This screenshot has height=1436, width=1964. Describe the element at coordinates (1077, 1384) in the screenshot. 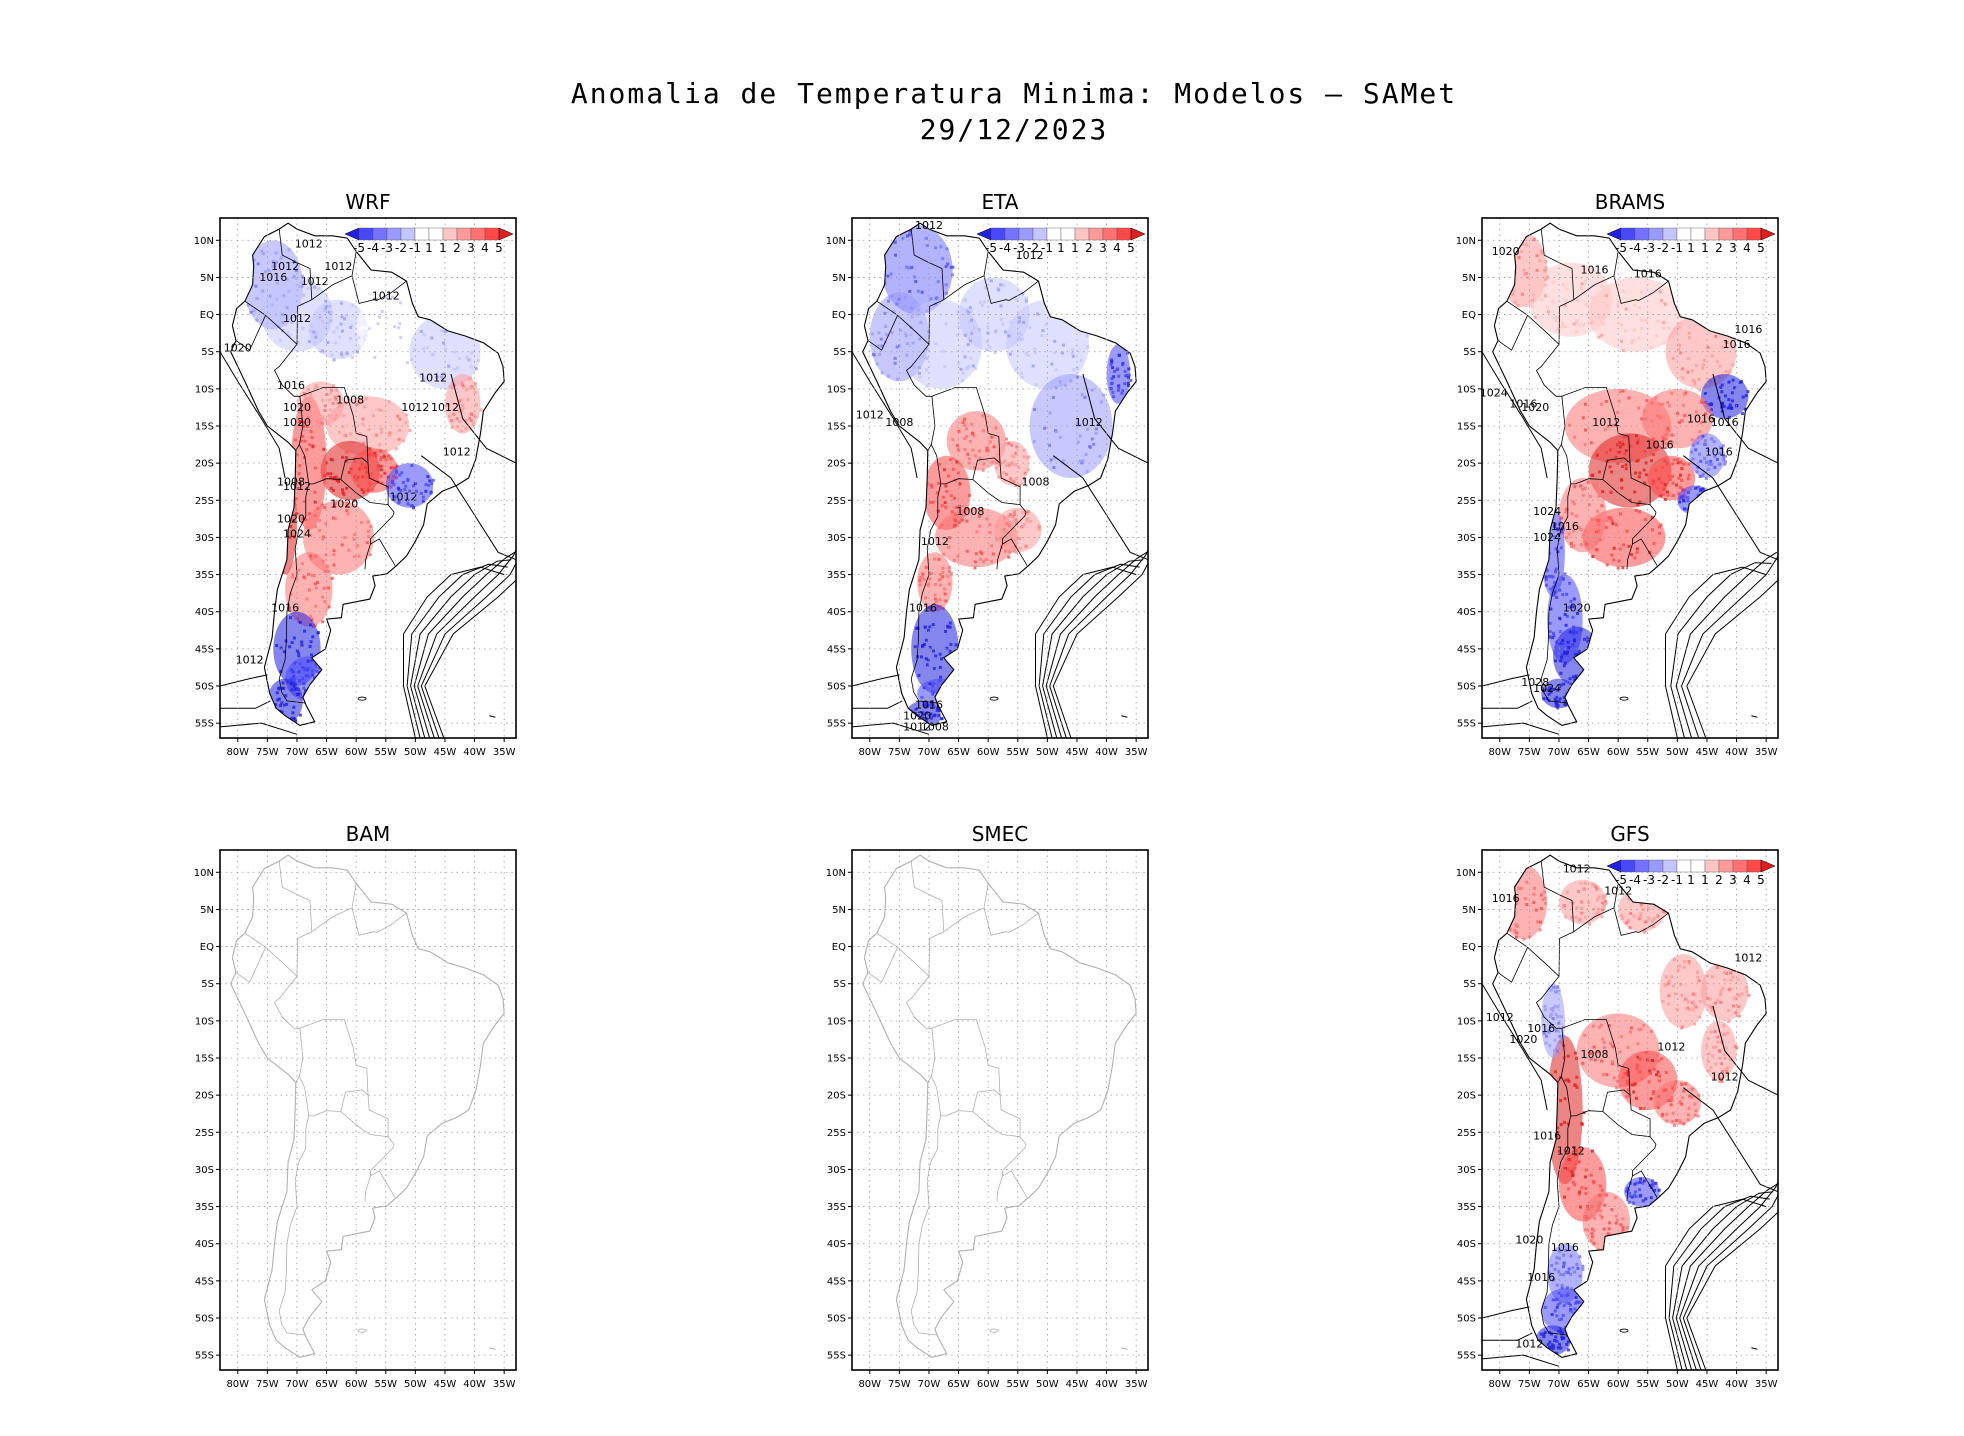

I see `x-tick-label: 45W` at that location.